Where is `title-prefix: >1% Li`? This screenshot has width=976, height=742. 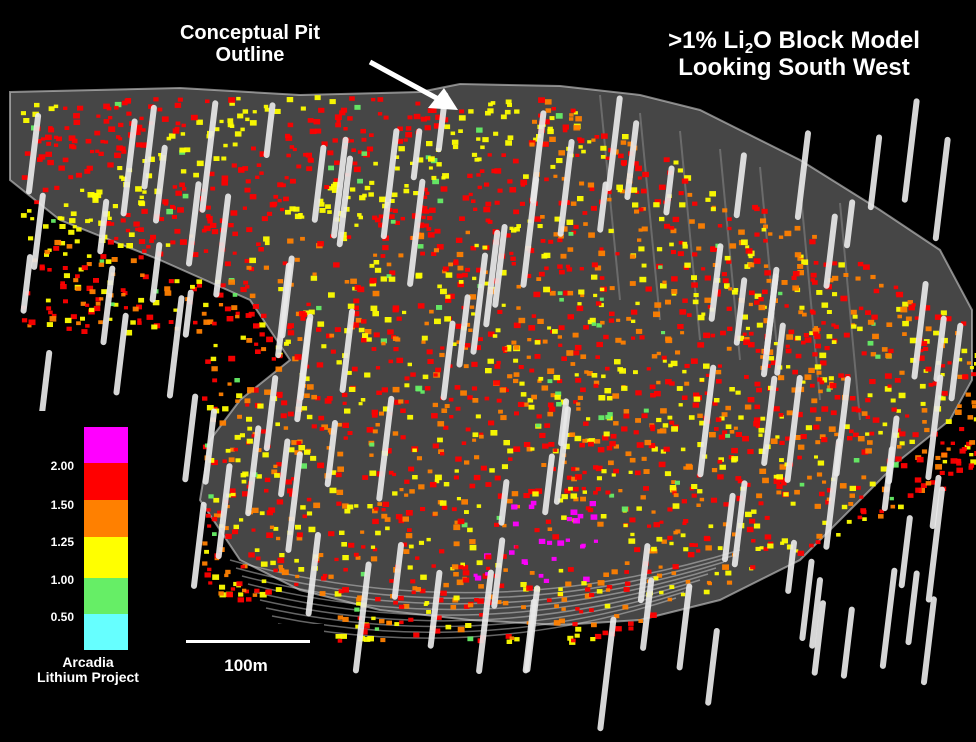 title-prefix: >1% Li is located at coordinates (706, 40).